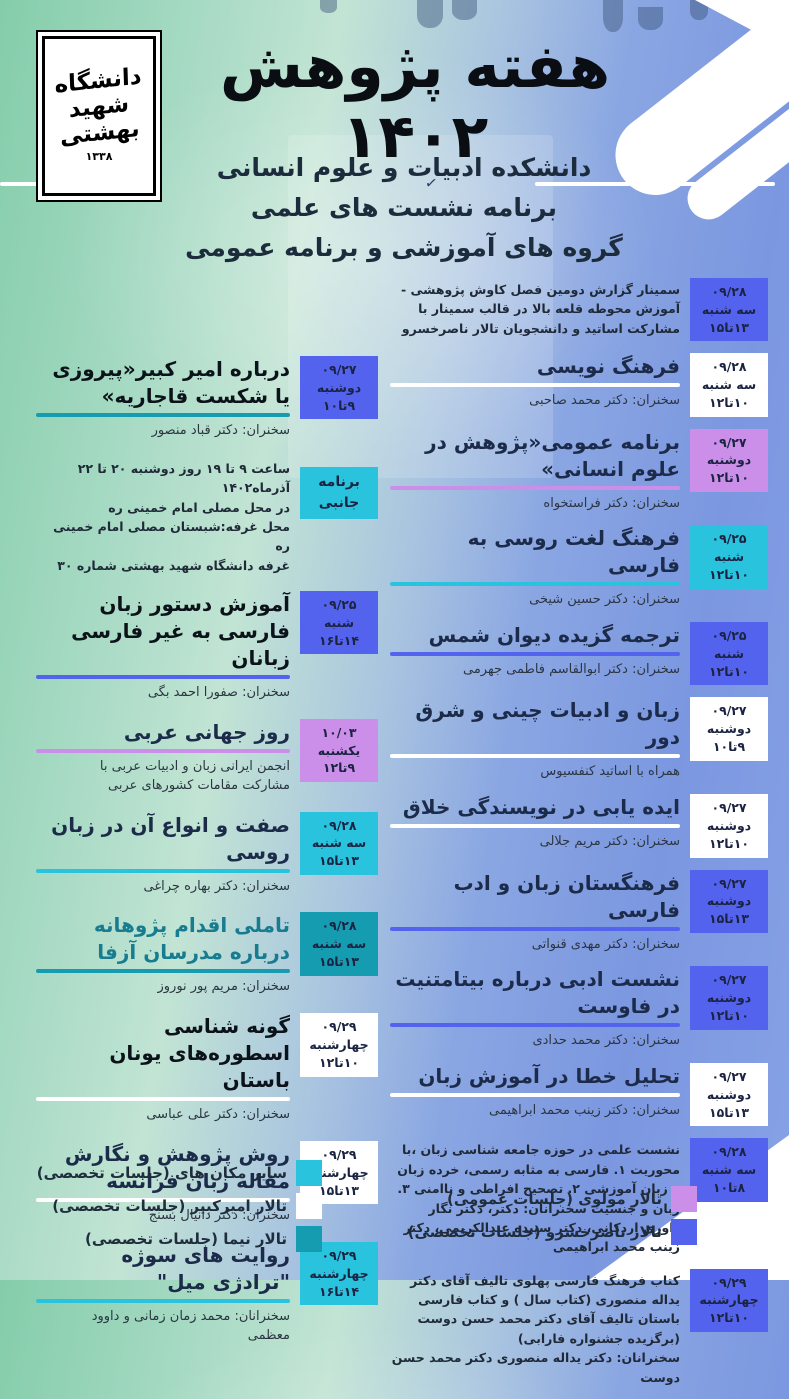 Image resolution: width=789 pixels, height=1399 pixels. Describe the element at coordinates (206, 731) in the screenshot. I see `event-title: روز جهانی عربی` at that location.